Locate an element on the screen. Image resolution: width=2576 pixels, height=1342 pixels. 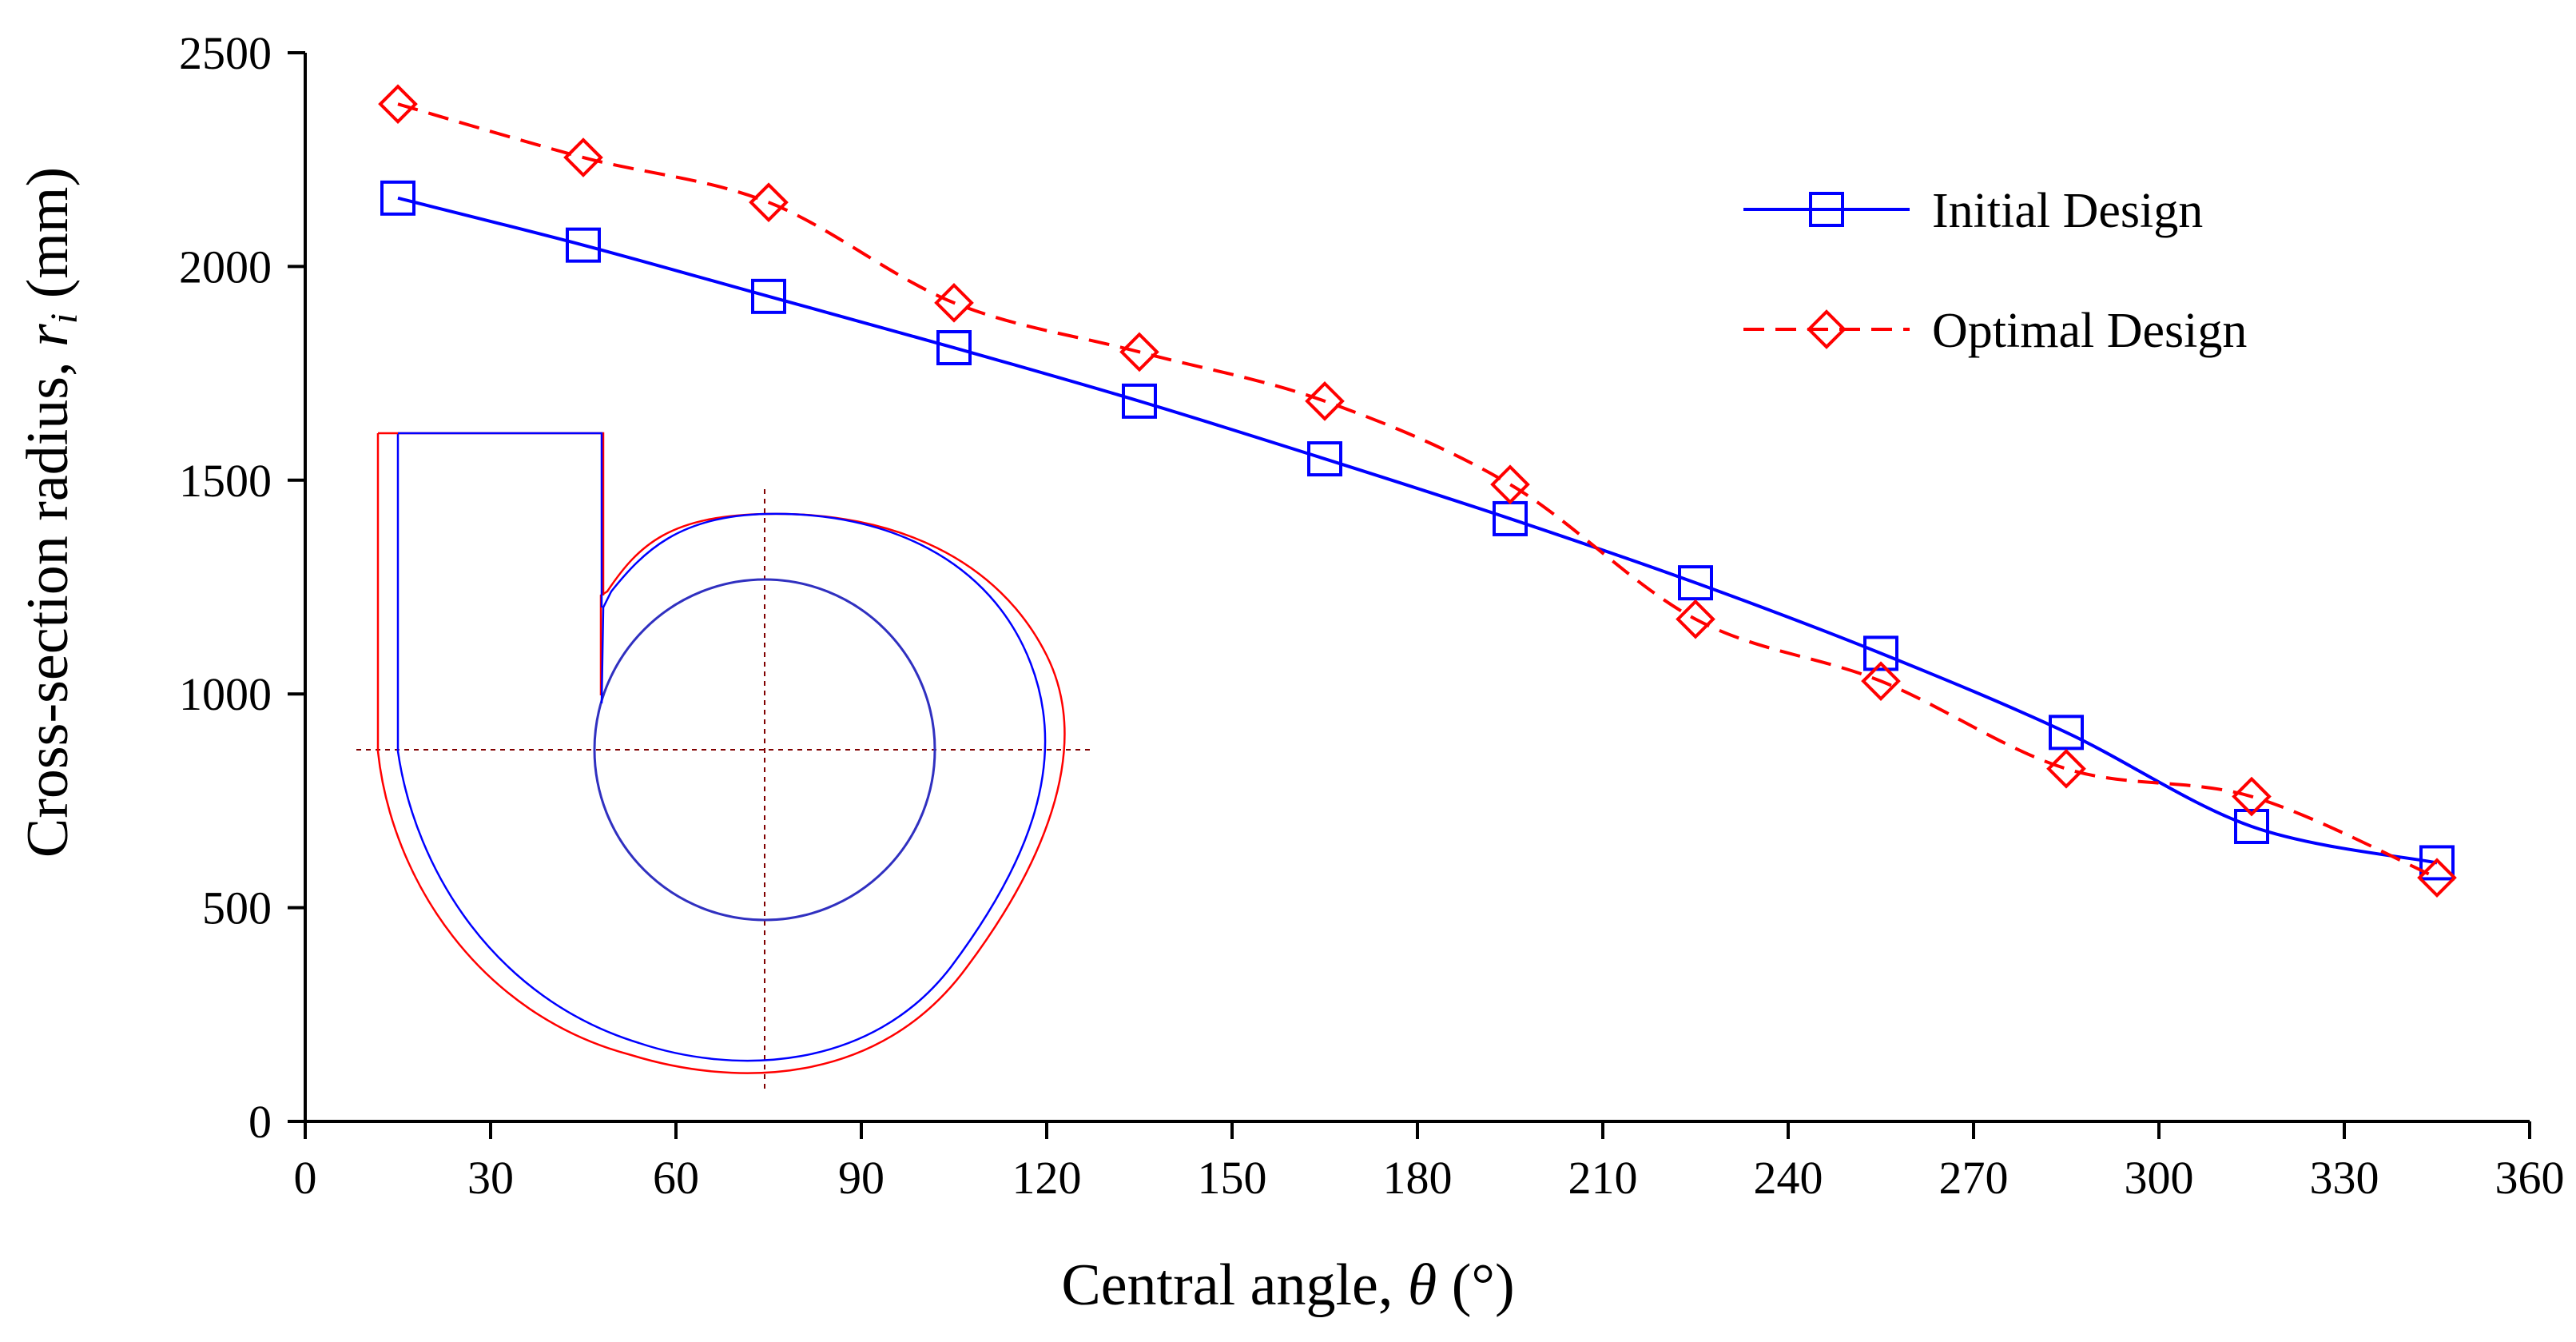
legend-marker-optimal-design is located at coordinates (1827, 329).